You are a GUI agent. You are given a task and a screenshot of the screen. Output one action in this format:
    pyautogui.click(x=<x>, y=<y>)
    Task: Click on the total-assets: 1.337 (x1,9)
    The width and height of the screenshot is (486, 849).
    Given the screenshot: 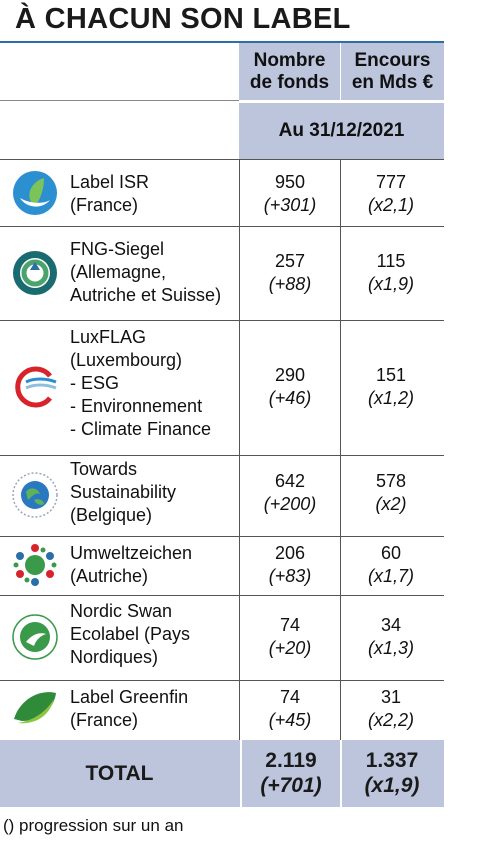 What is the action you would take?
    pyautogui.click(x=392, y=773)
    